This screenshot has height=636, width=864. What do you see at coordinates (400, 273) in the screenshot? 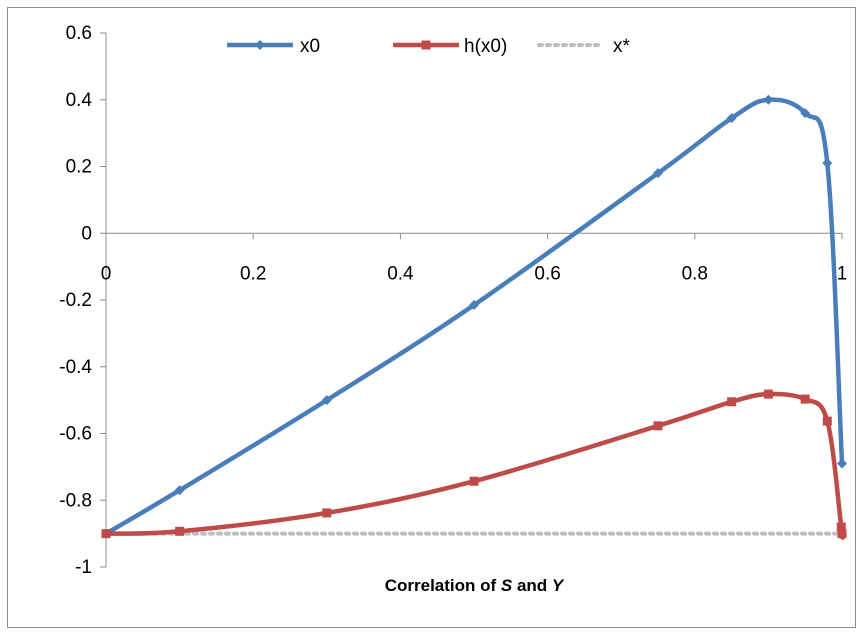
I see `x-tick-label: 0.4` at bounding box center [400, 273].